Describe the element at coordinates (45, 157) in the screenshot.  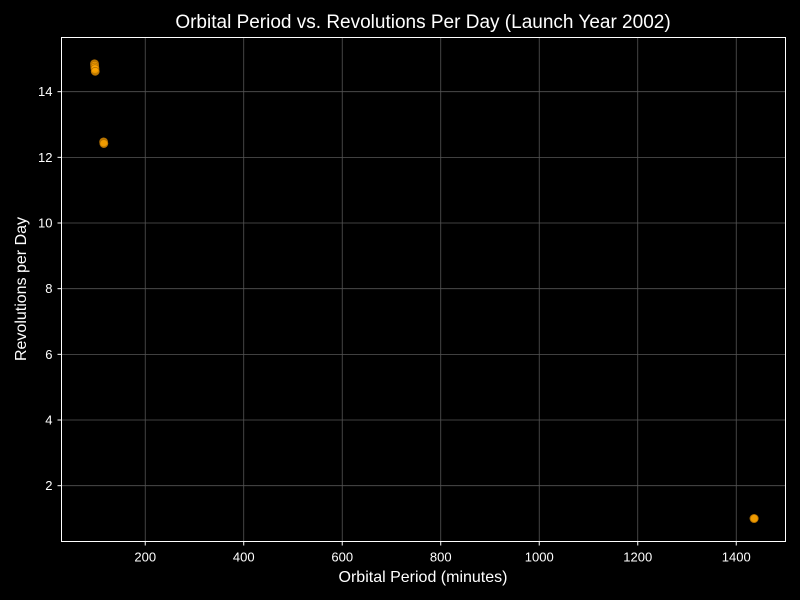
I see `y-tick-label: 12` at that location.